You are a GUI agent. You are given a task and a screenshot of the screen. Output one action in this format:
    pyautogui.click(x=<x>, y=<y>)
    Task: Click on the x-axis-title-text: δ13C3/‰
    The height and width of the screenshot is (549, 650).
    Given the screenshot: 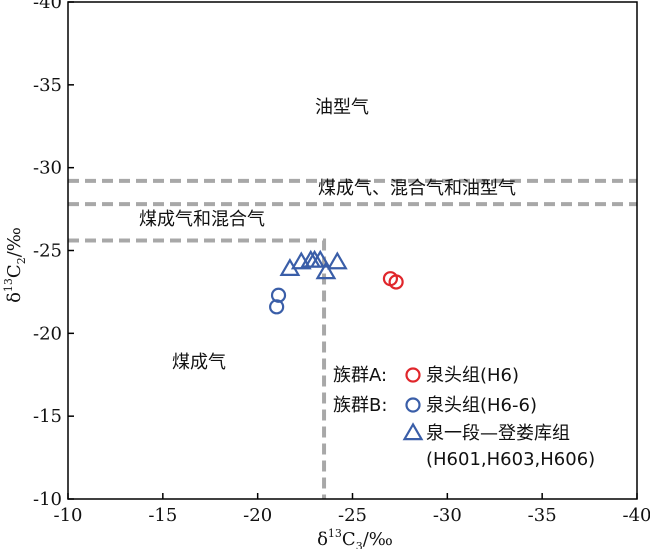 What is the action you would take?
    pyautogui.click(x=355, y=538)
    